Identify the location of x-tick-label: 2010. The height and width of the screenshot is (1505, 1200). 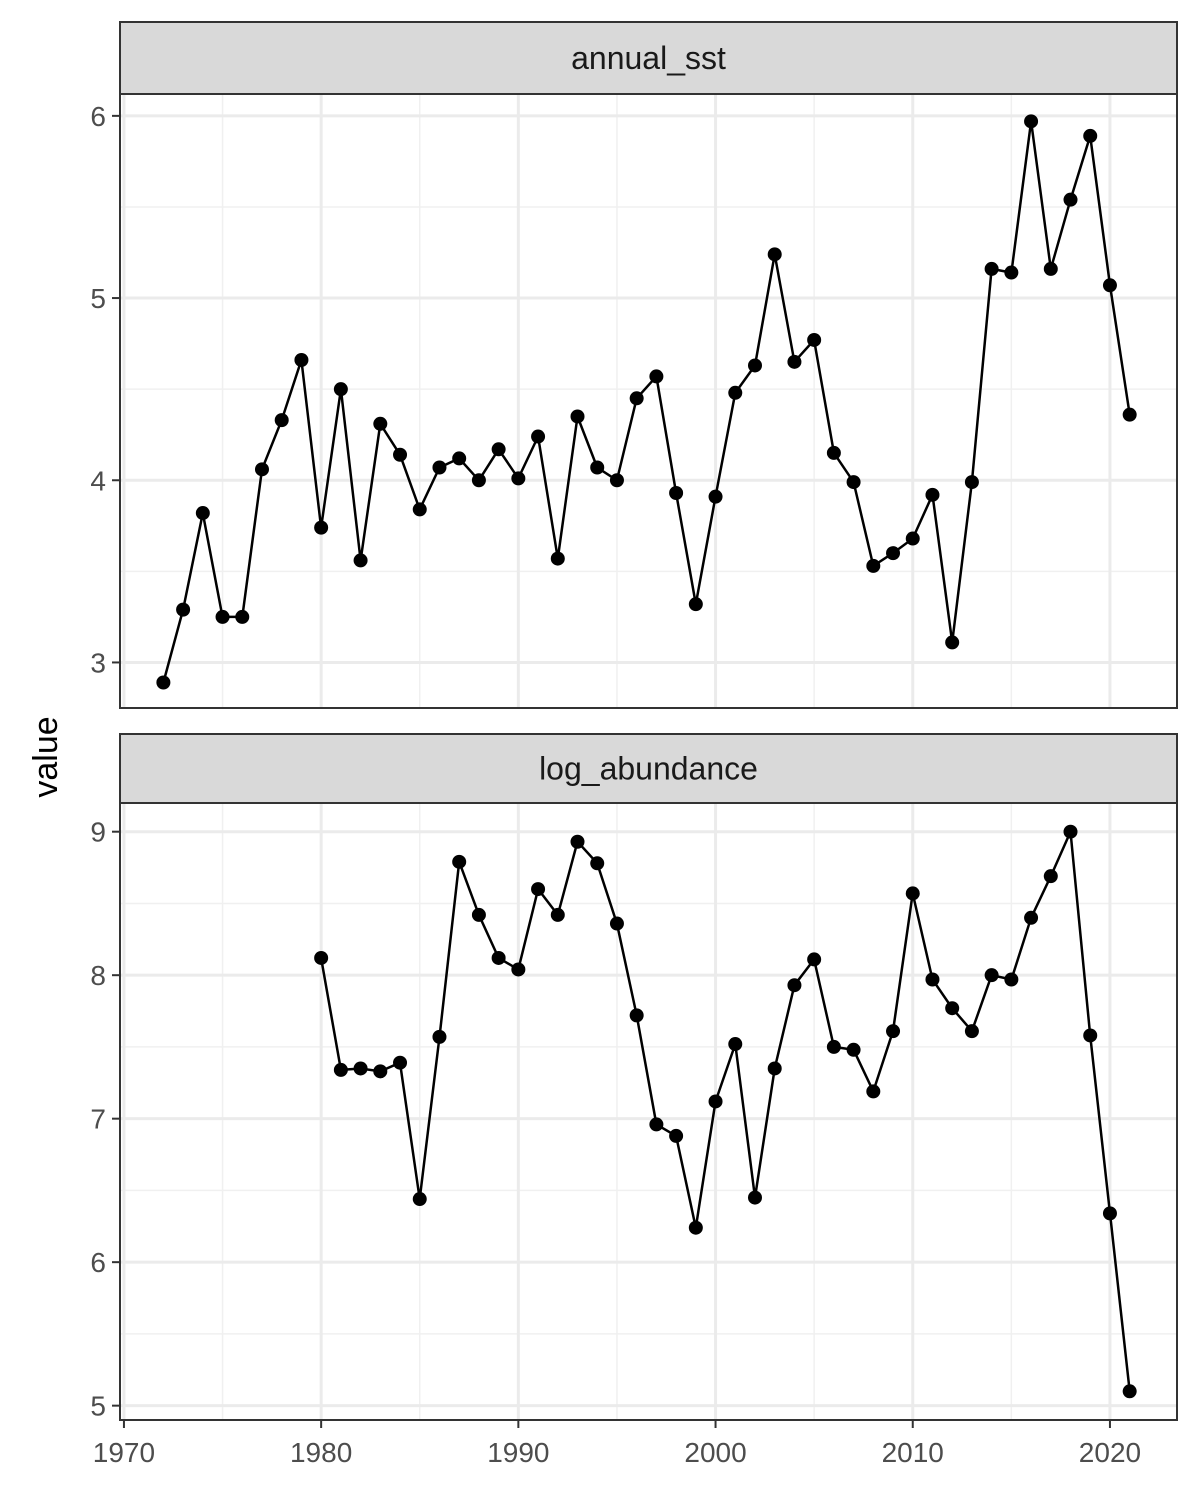
(913, 1452).